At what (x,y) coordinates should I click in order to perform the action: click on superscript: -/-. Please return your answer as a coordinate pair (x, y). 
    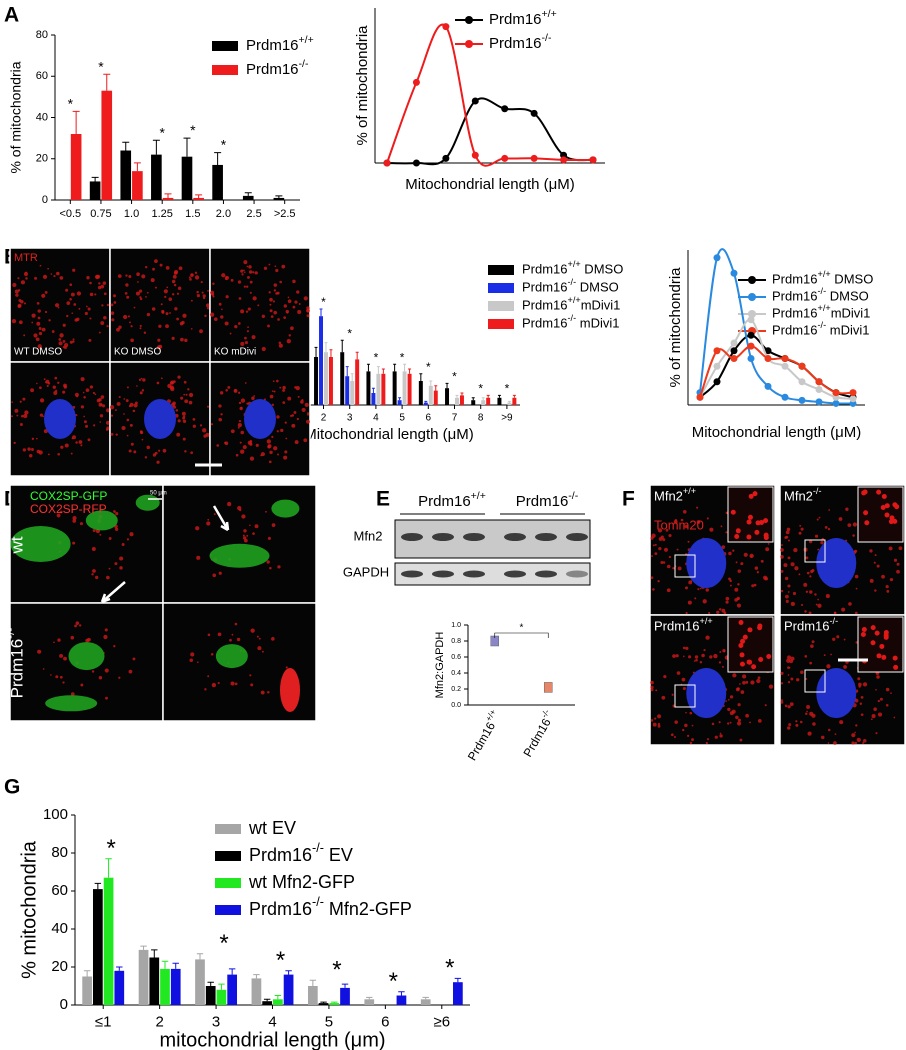
    Looking at the image, I should click on (572, 282).